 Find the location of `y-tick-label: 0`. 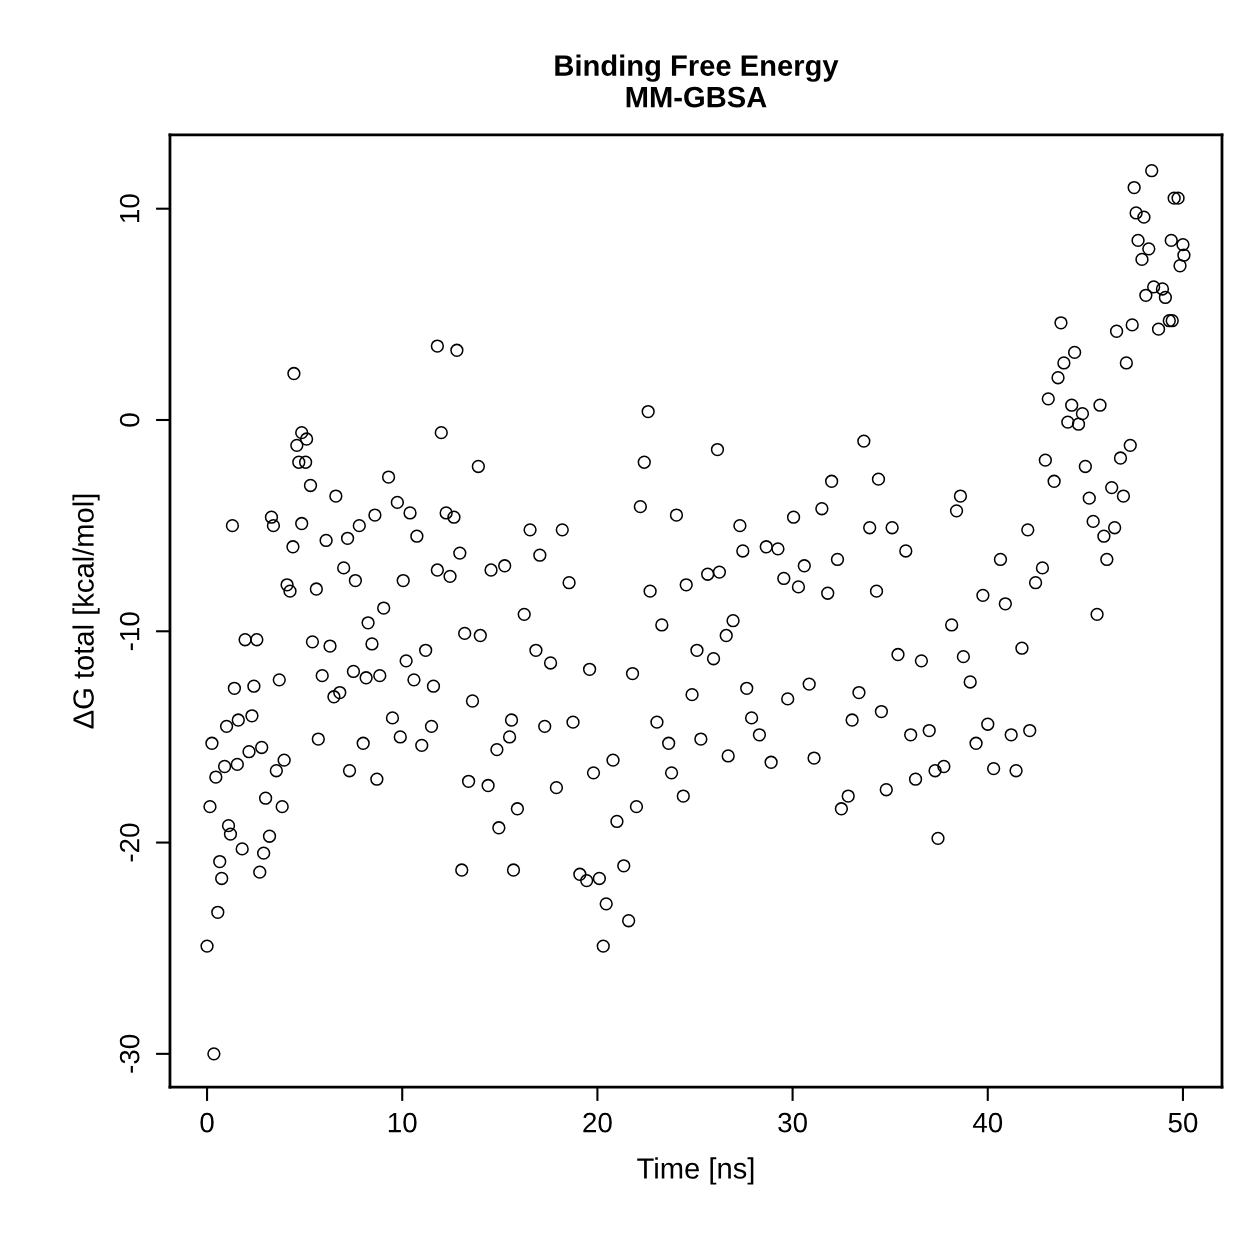

y-tick-label: 0 is located at coordinates (129, 420).